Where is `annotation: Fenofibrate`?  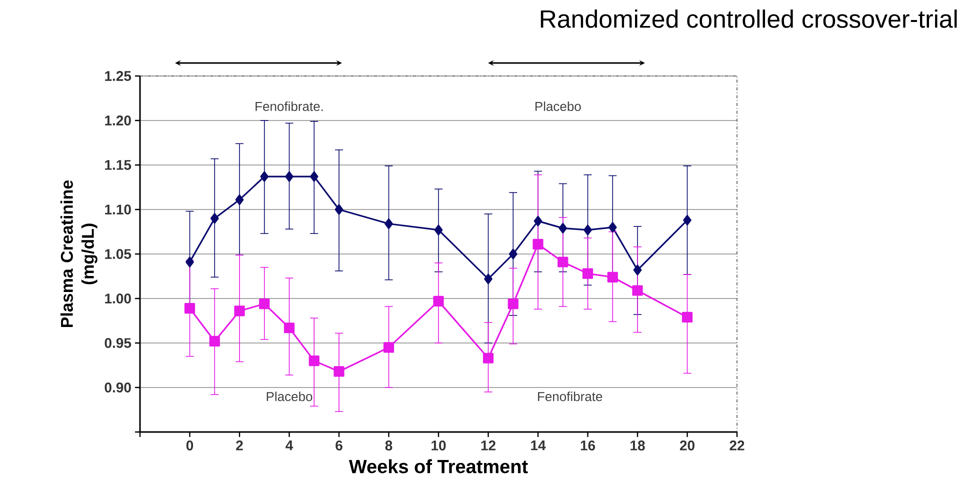 annotation: Fenofibrate is located at coordinates (570, 397).